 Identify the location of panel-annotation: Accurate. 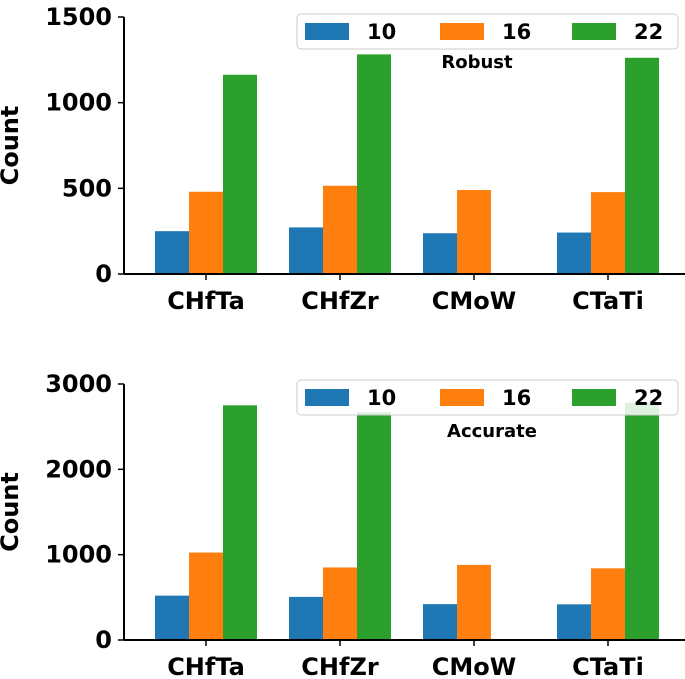
(492, 431).